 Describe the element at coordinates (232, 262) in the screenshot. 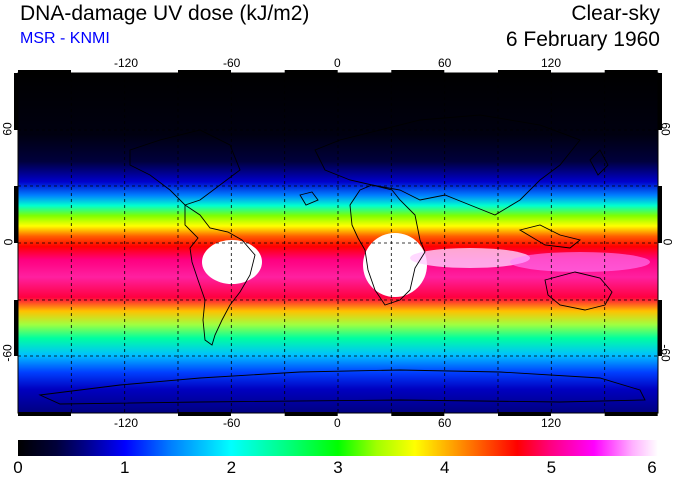

I see `high-dose-south-america` at that location.